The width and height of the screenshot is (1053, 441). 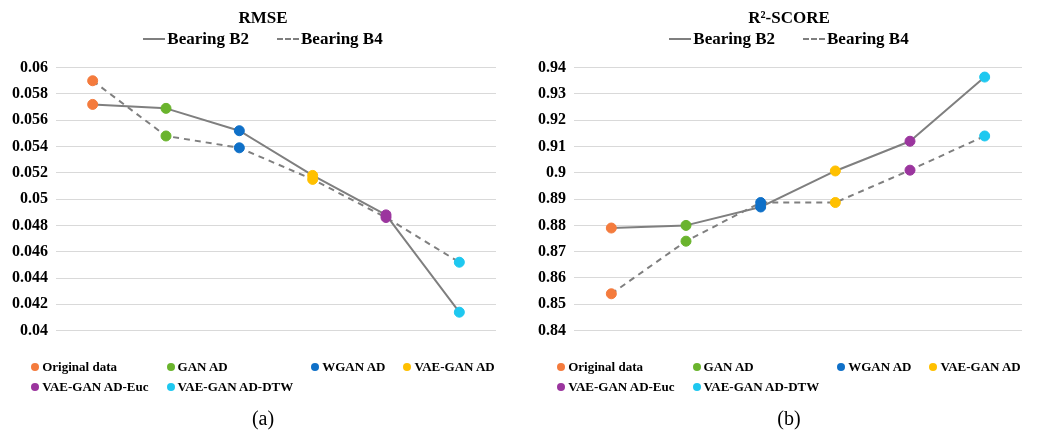 I want to click on y-tick-label: 0.94, so click(x=552, y=66).